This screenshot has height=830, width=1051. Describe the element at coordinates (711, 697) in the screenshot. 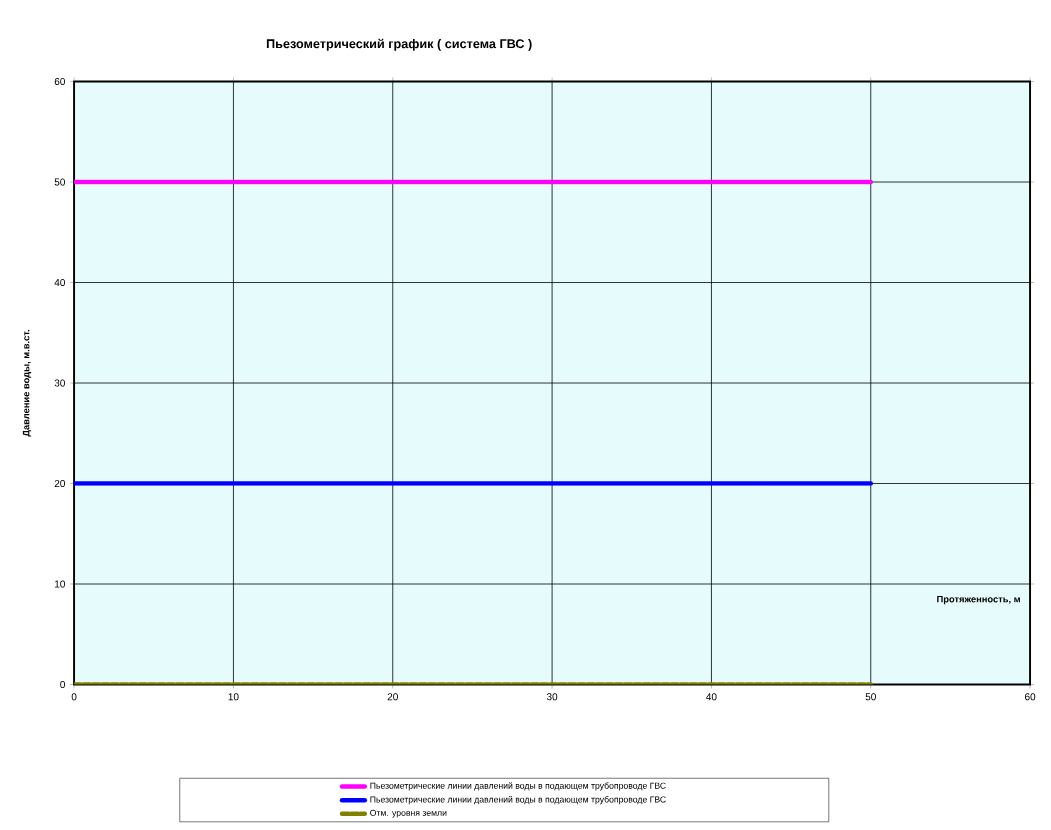

I see `x-tick-label: 40` at that location.